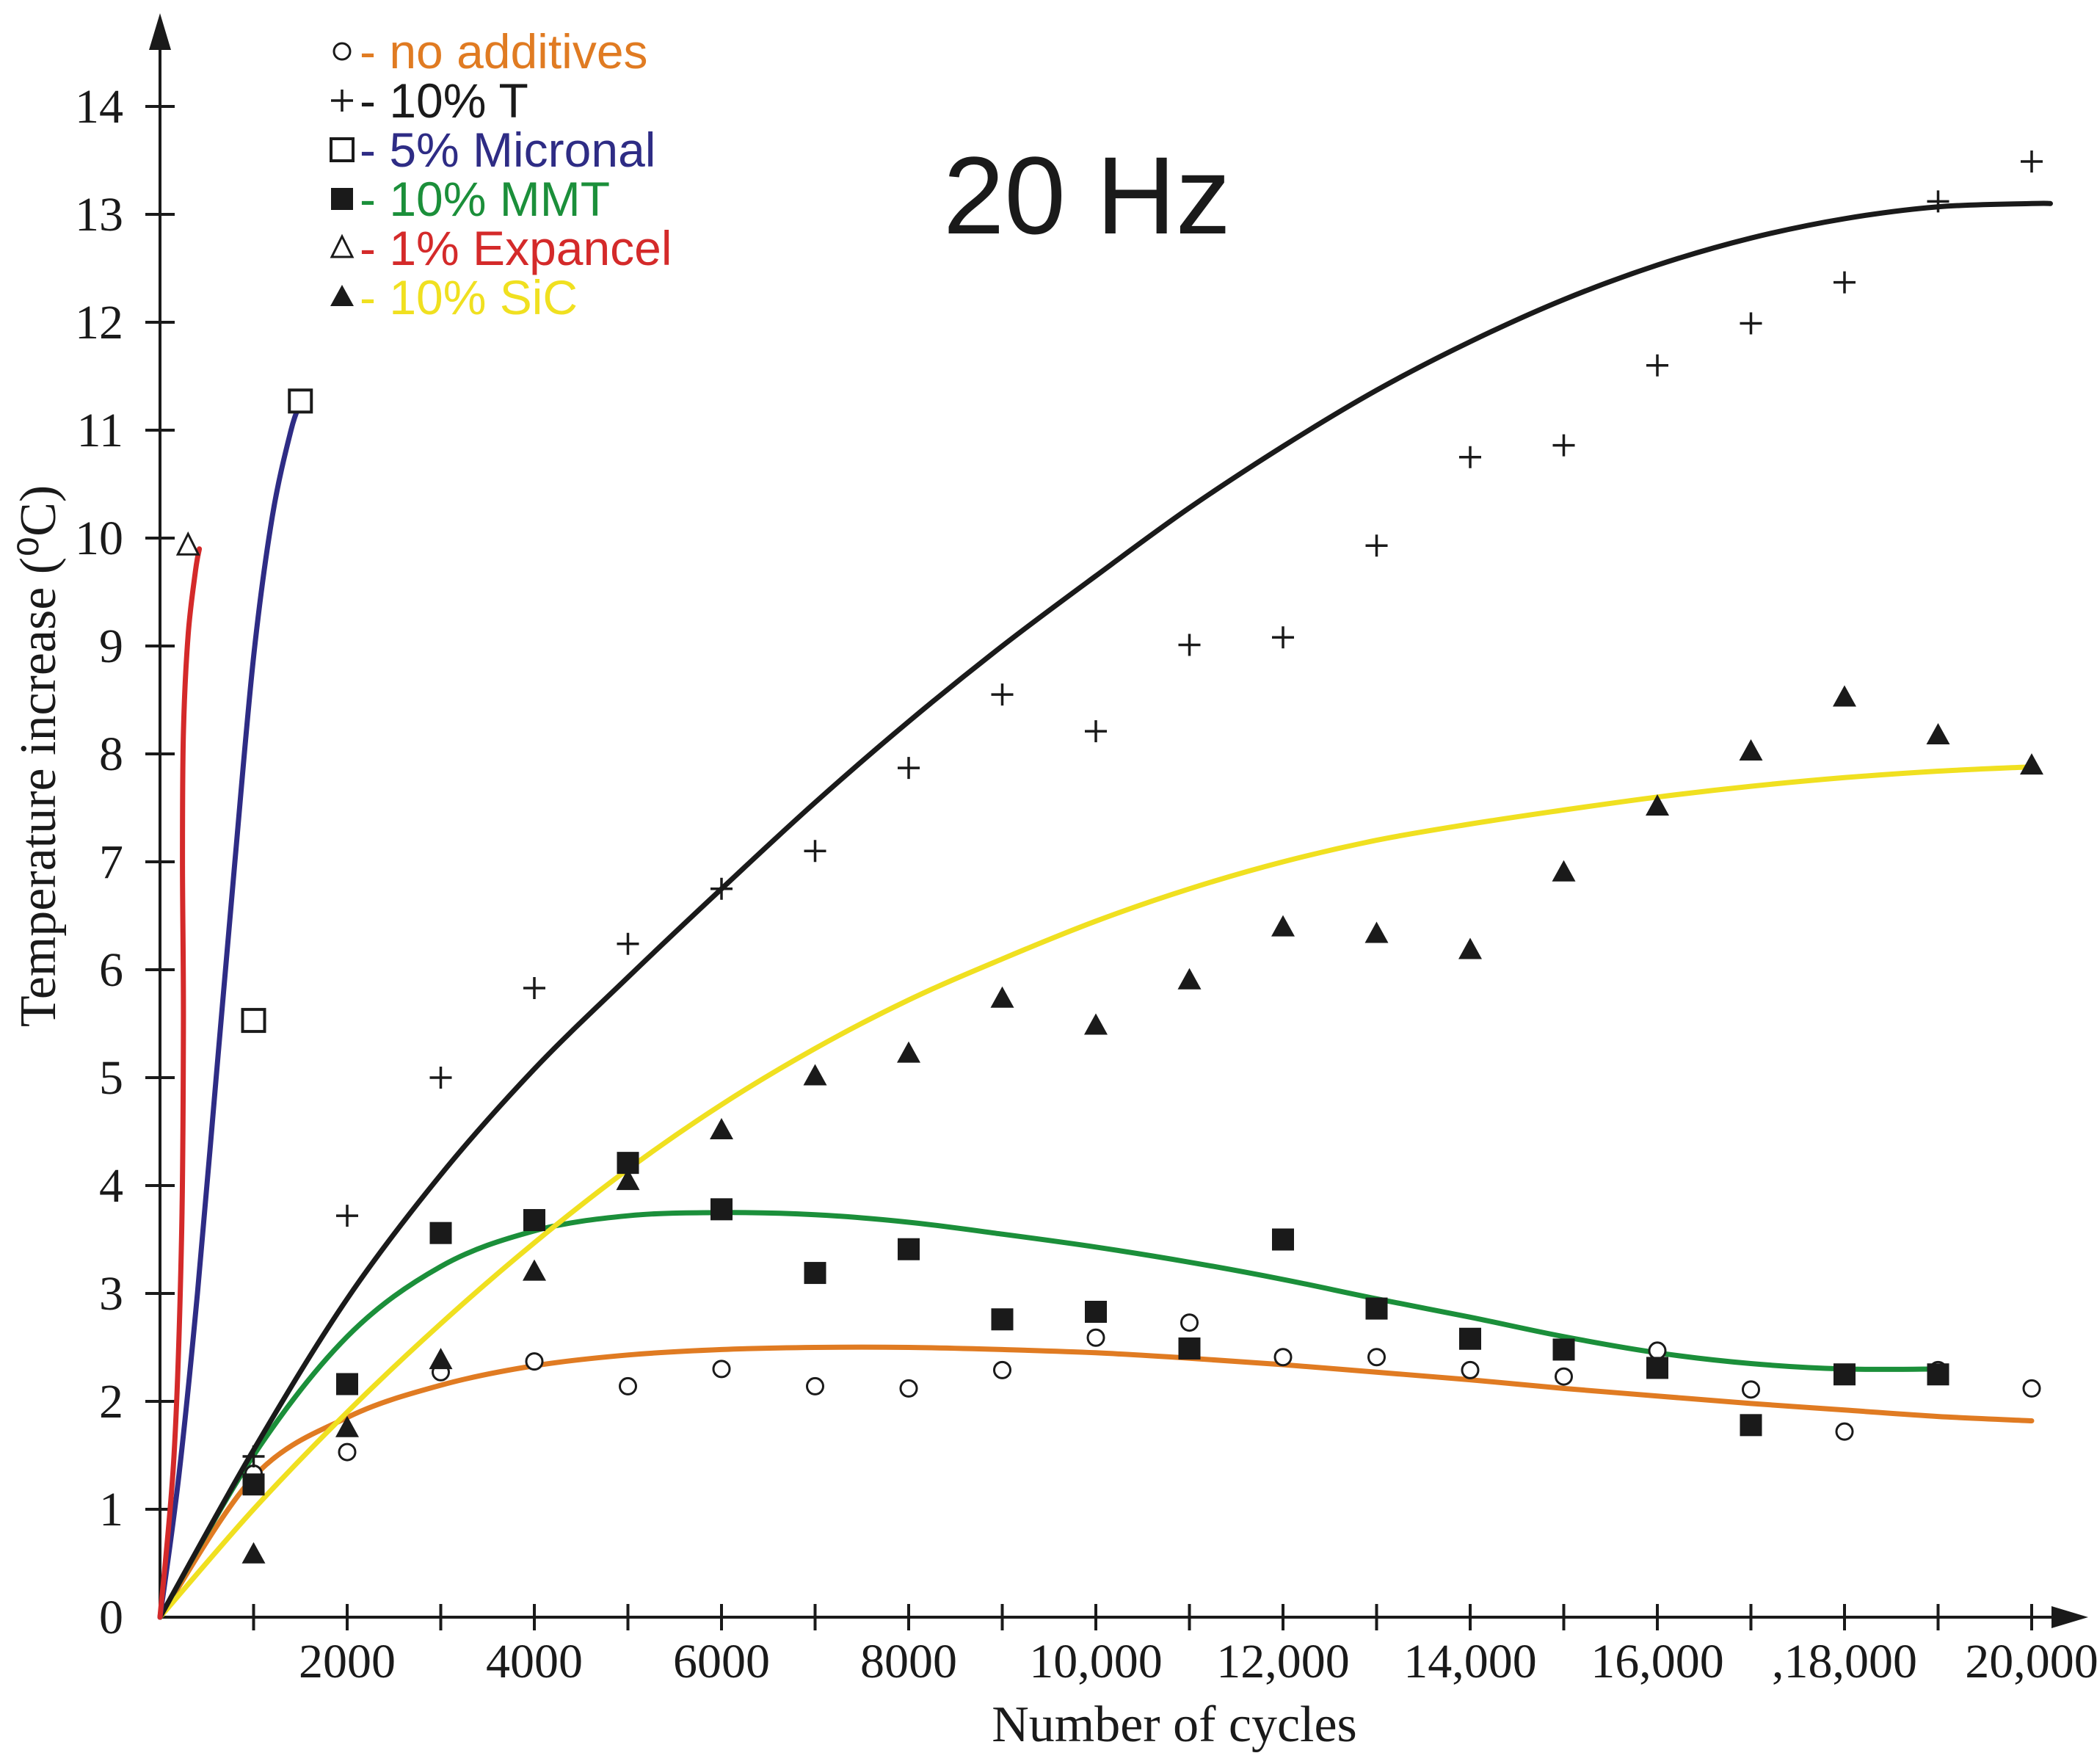  I want to click on legend-label-10-t: - 10% T, so click(444, 100).